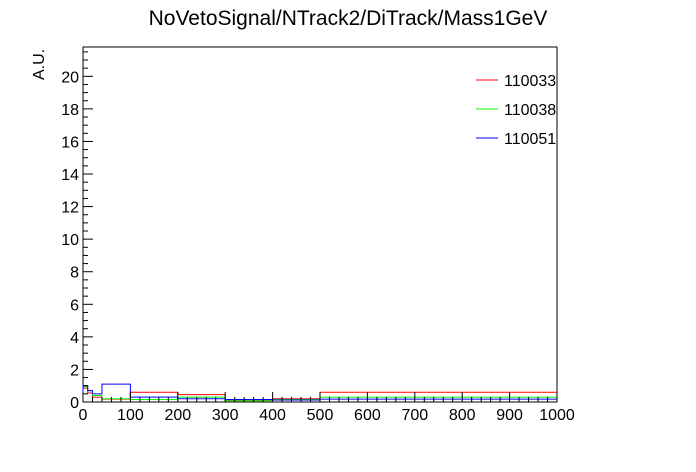  What do you see at coordinates (70, 175) in the screenshot?
I see `y-tick-label: 14` at bounding box center [70, 175].